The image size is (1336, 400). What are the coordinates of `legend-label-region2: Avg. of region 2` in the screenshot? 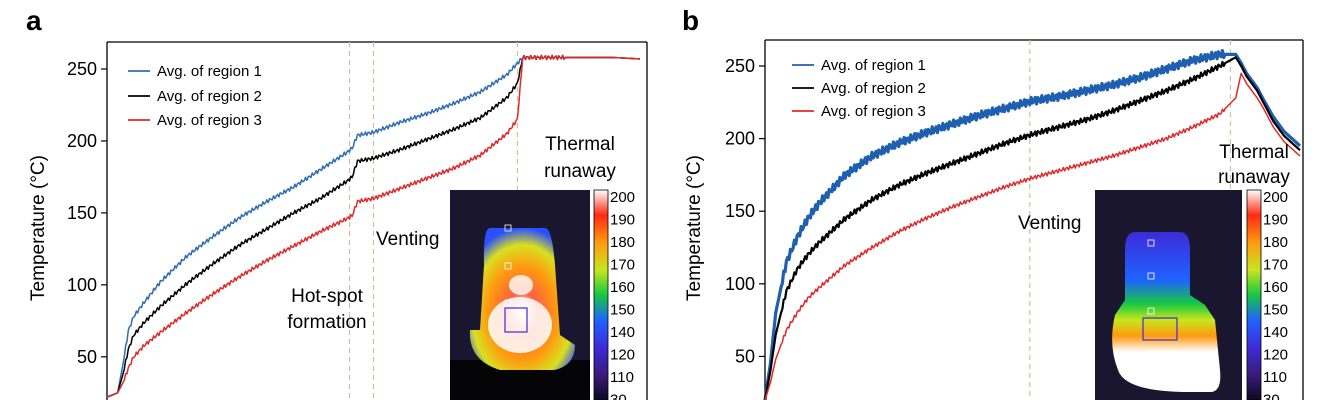 It's located at (209, 96).